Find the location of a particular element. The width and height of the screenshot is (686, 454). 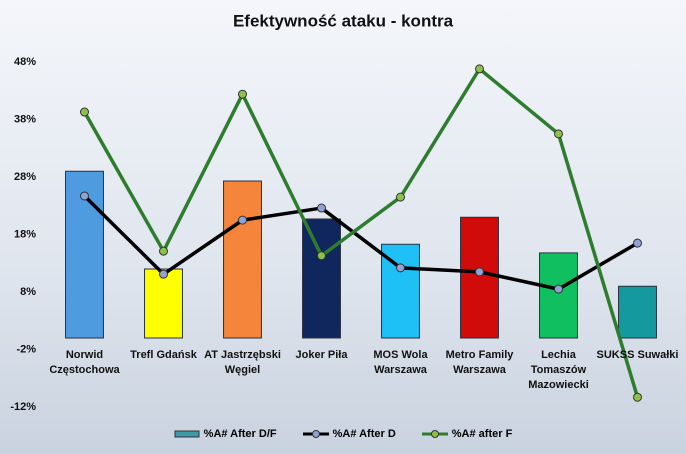

legend-item: %A# After D is located at coordinates (349, 434).